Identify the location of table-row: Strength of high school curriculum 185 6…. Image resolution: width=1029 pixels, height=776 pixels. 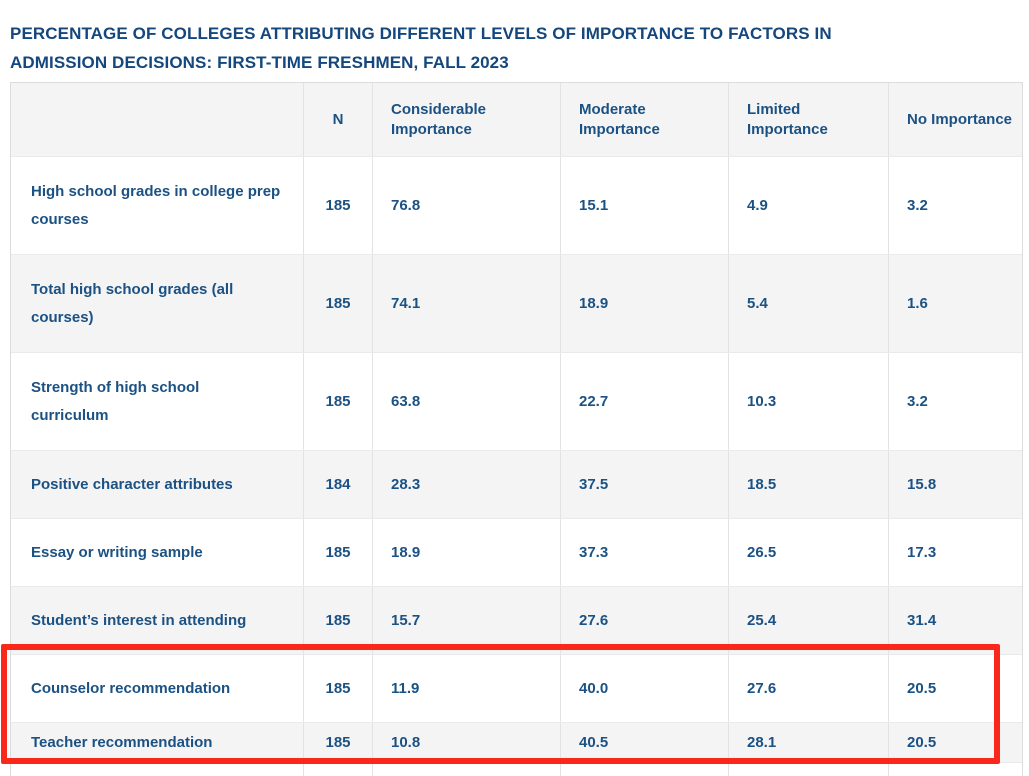
(516, 401).